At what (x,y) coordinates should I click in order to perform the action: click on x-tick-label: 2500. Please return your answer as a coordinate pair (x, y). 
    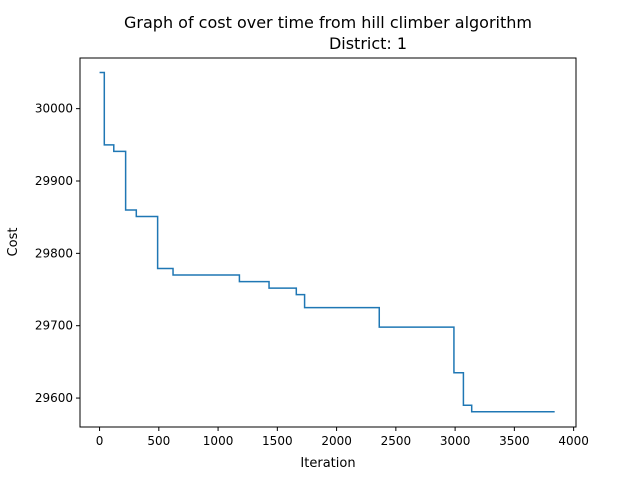
    Looking at the image, I should click on (396, 441).